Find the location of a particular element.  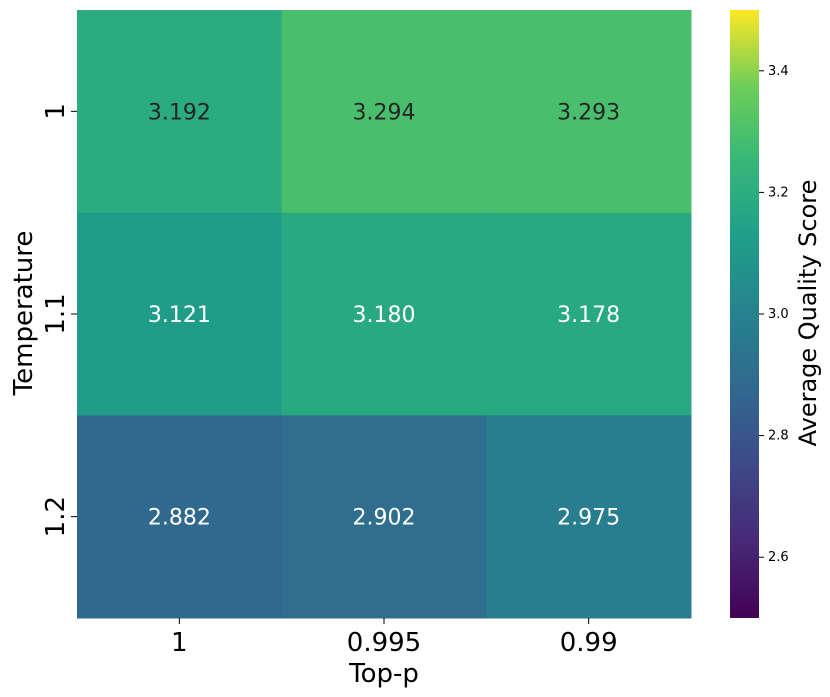

y-tick-label: 1 is located at coordinates (56, 111).